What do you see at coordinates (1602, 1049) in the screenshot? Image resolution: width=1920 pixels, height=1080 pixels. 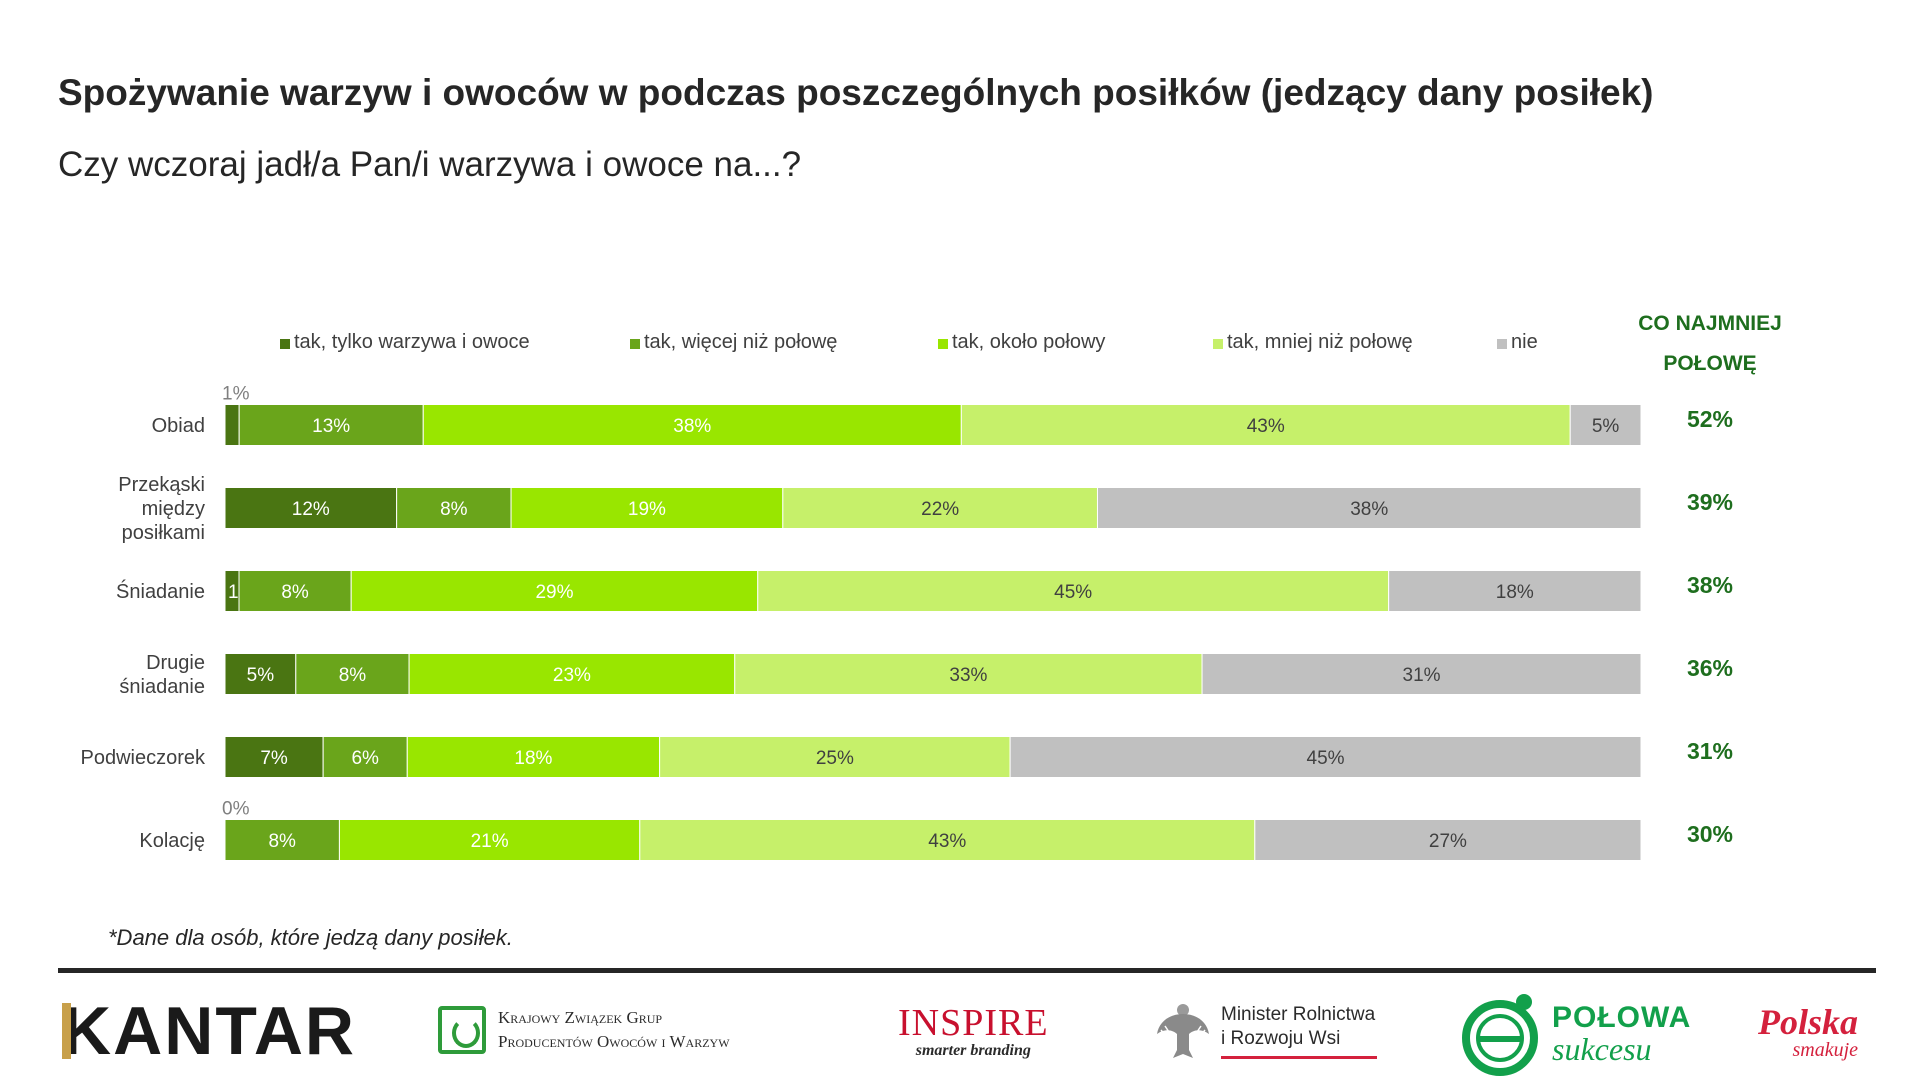 I see `polowa-line-2: sukcesu` at bounding box center [1602, 1049].